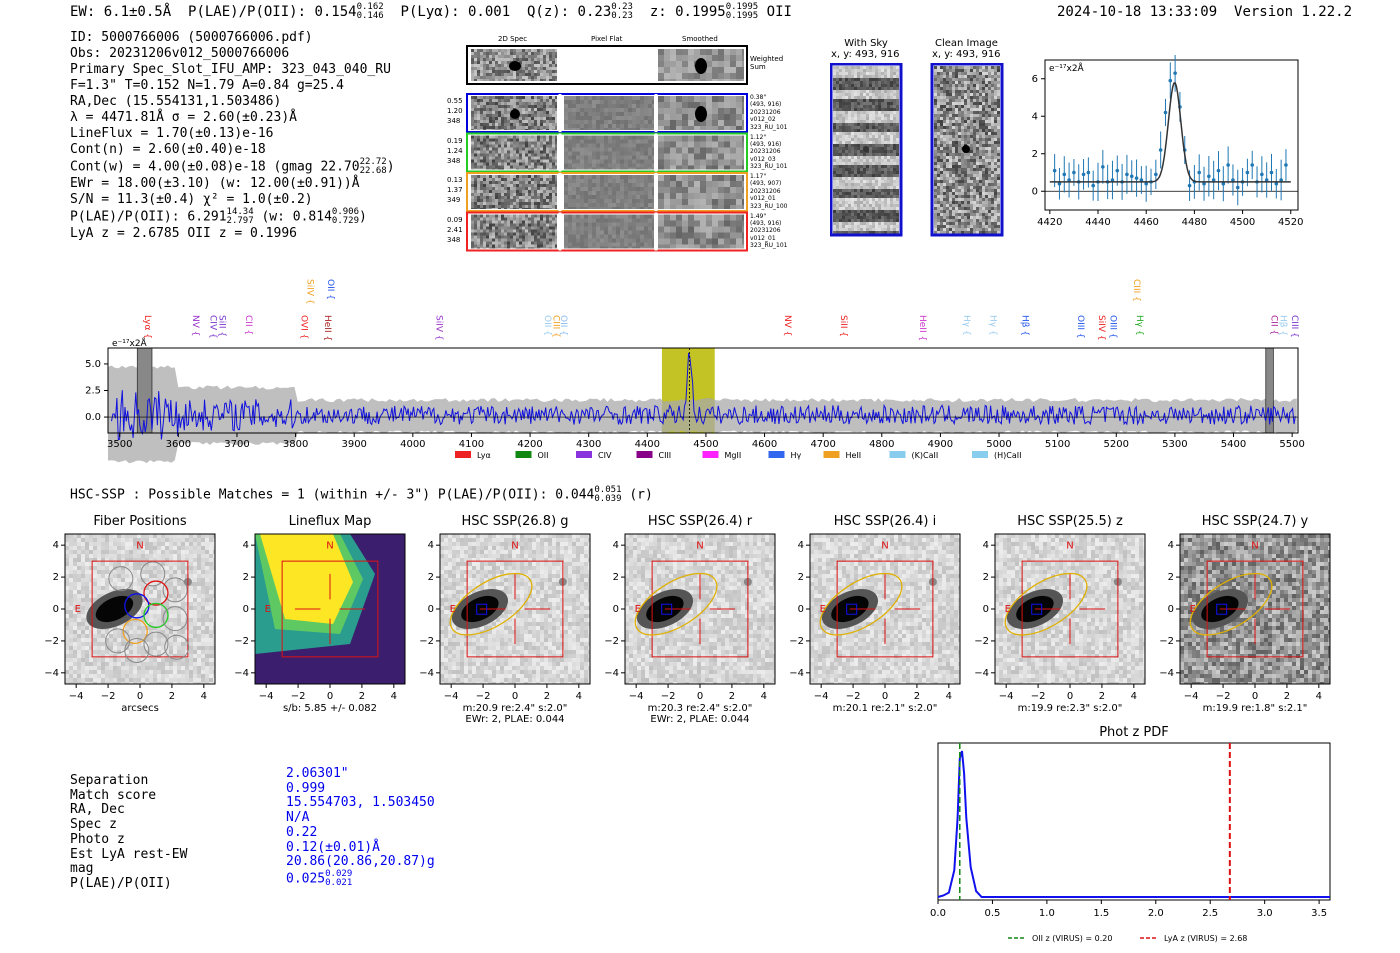  I want to click on fit-ytick-label-0: 0, so click(1035, 191).